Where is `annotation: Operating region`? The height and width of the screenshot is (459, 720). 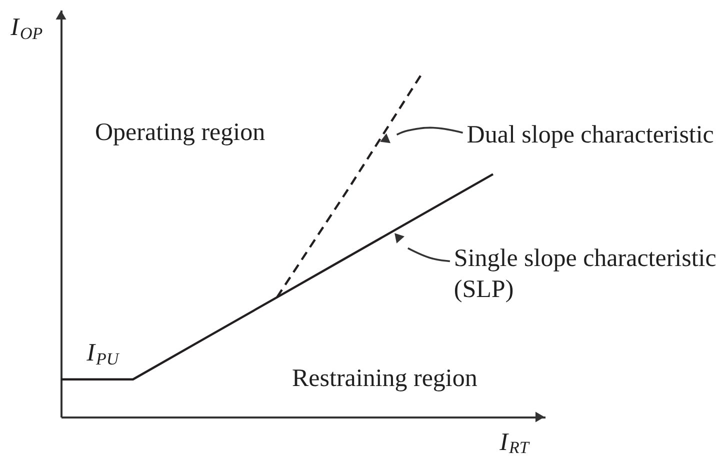
annotation: Operating region is located at coordinates (180, 132).